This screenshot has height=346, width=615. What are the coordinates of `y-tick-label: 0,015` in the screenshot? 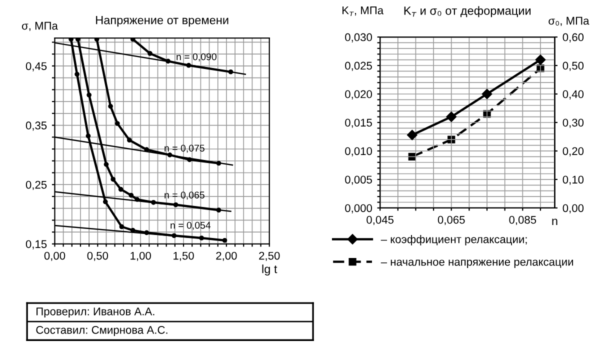 It's located at (358, 123).